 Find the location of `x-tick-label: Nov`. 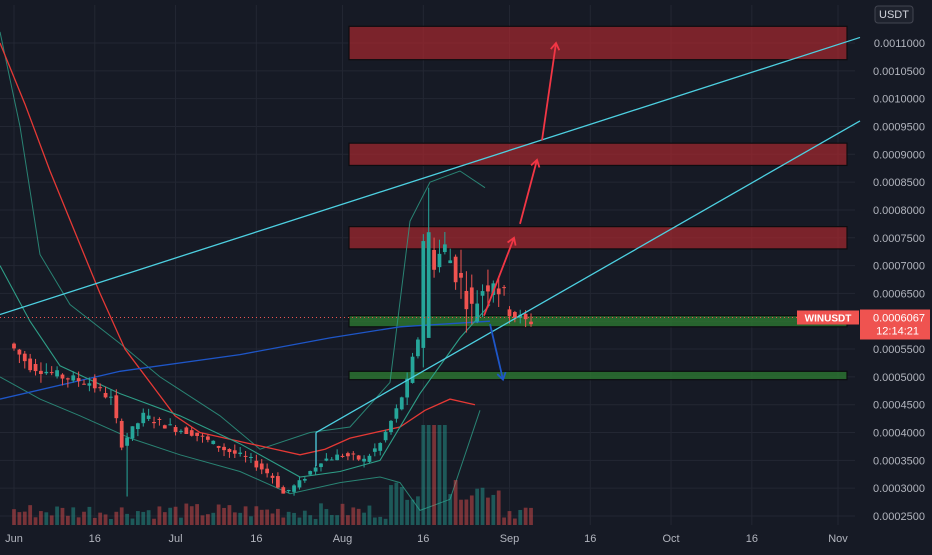

x-tick-label: Nov is located at coordinates (838, 539).